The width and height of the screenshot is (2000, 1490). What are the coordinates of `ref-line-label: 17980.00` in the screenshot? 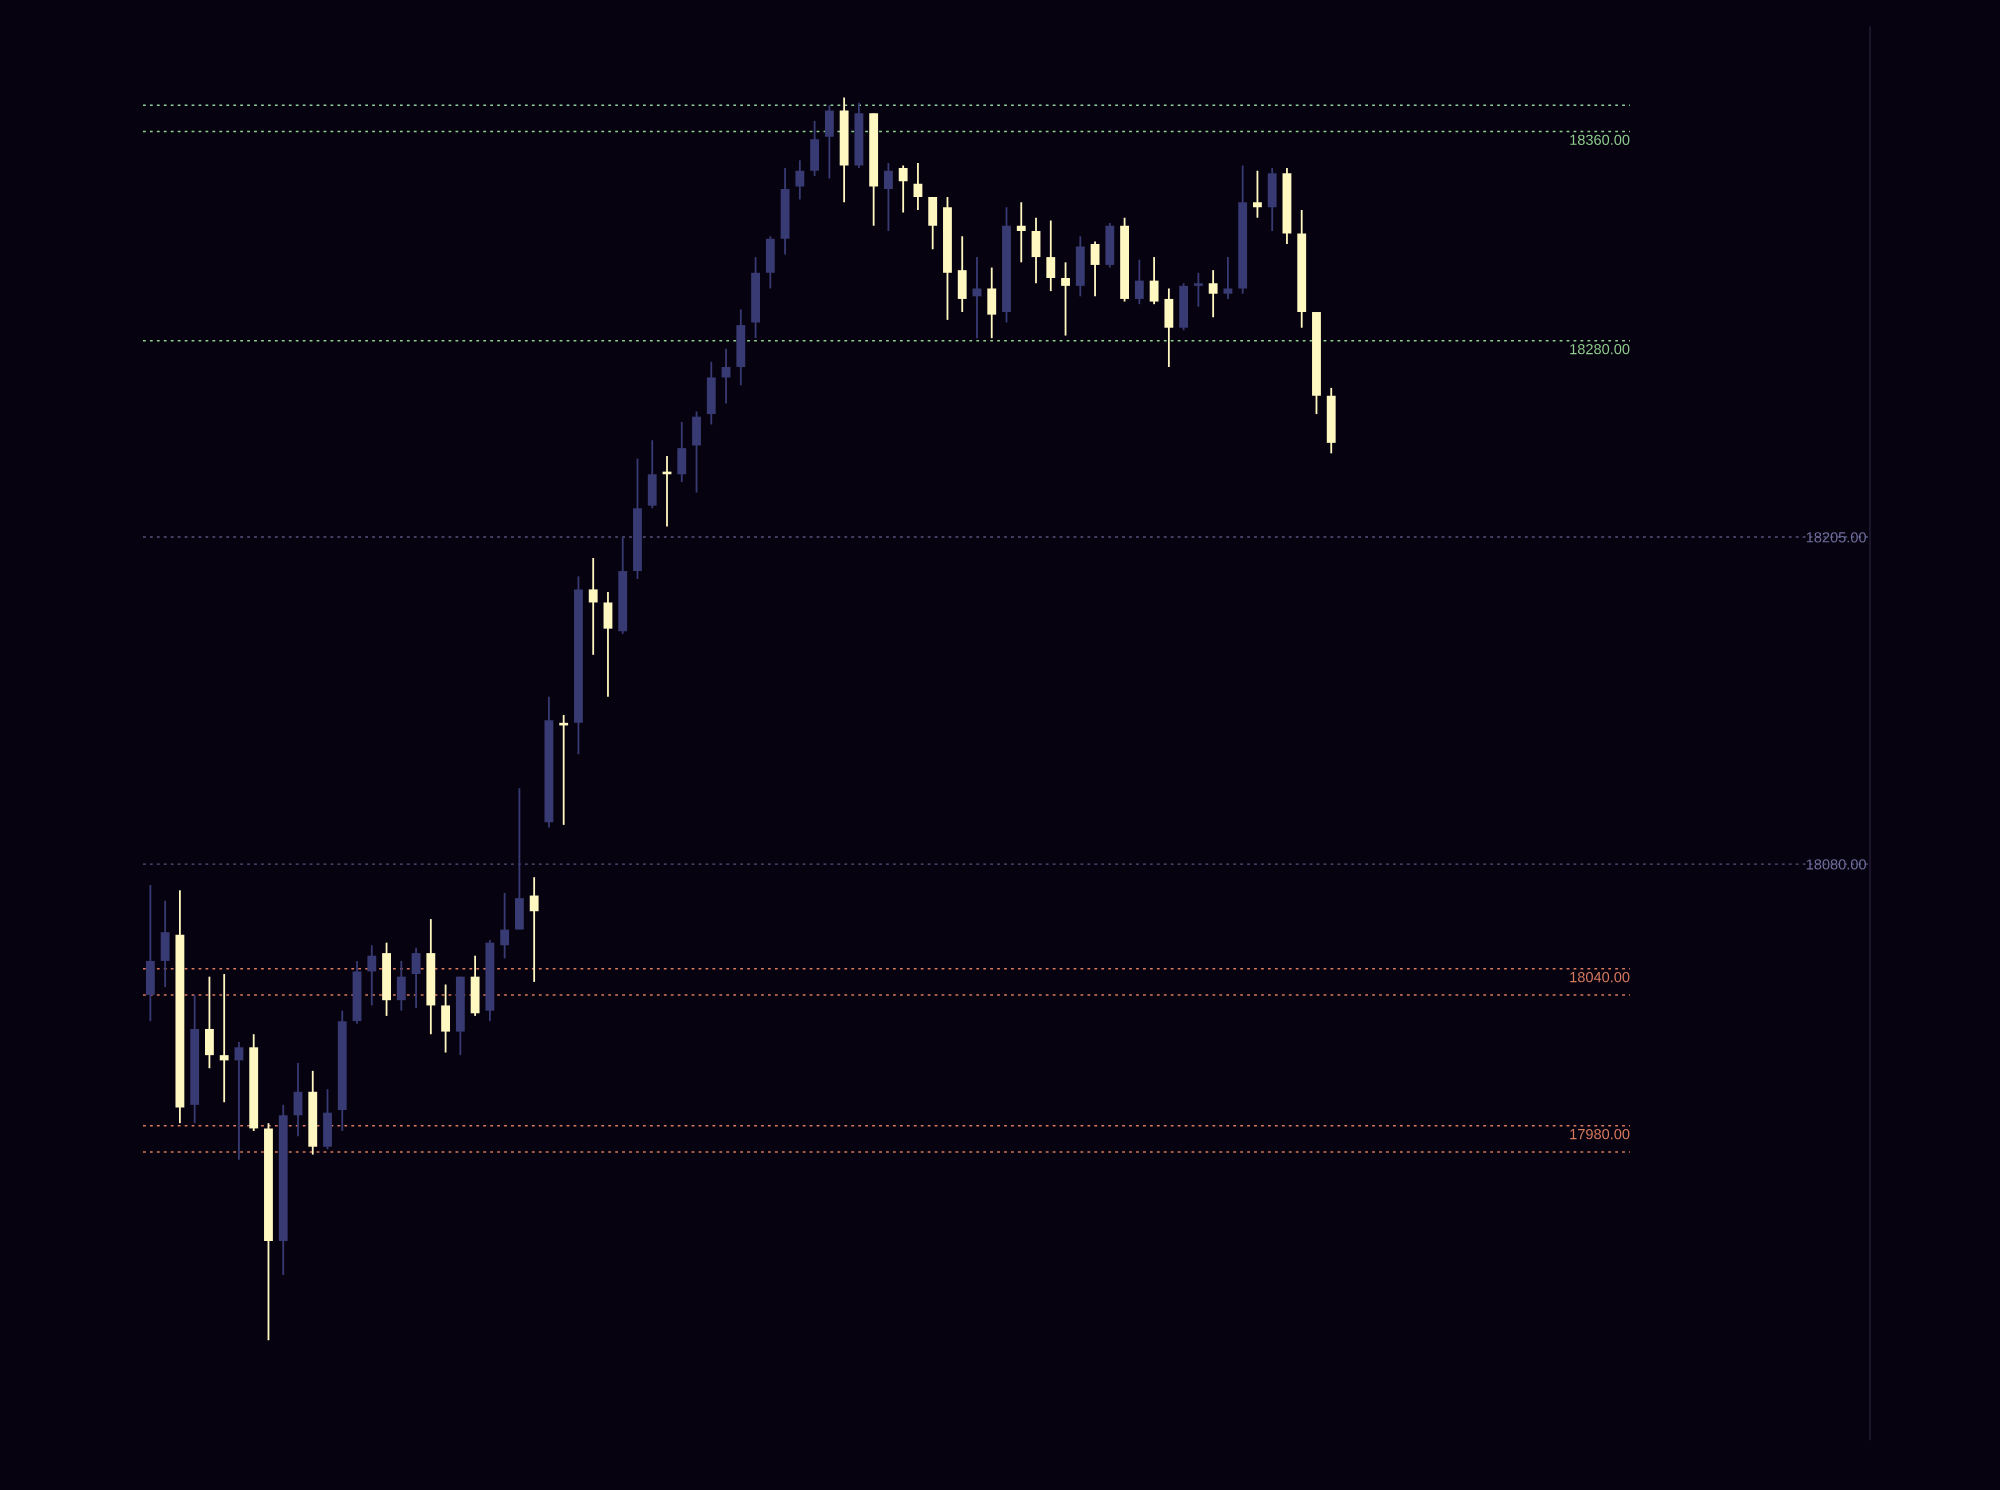 It's located at (1600, 1134).